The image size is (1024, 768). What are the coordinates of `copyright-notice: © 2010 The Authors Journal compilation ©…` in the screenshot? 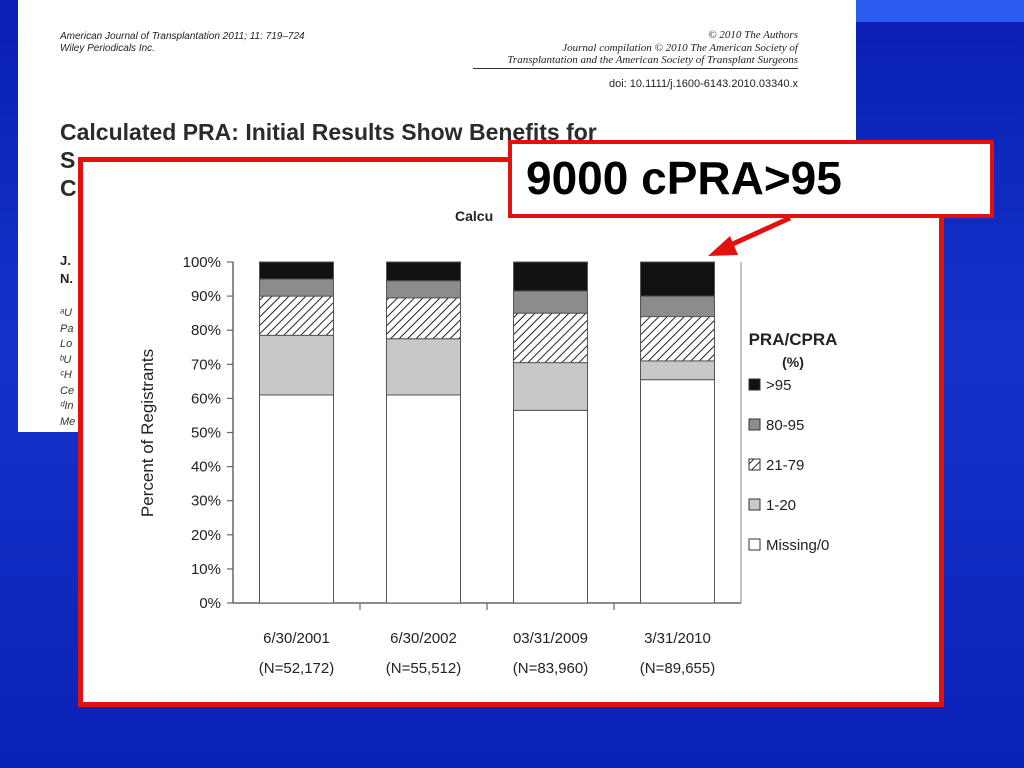 It's located at (652, 48).